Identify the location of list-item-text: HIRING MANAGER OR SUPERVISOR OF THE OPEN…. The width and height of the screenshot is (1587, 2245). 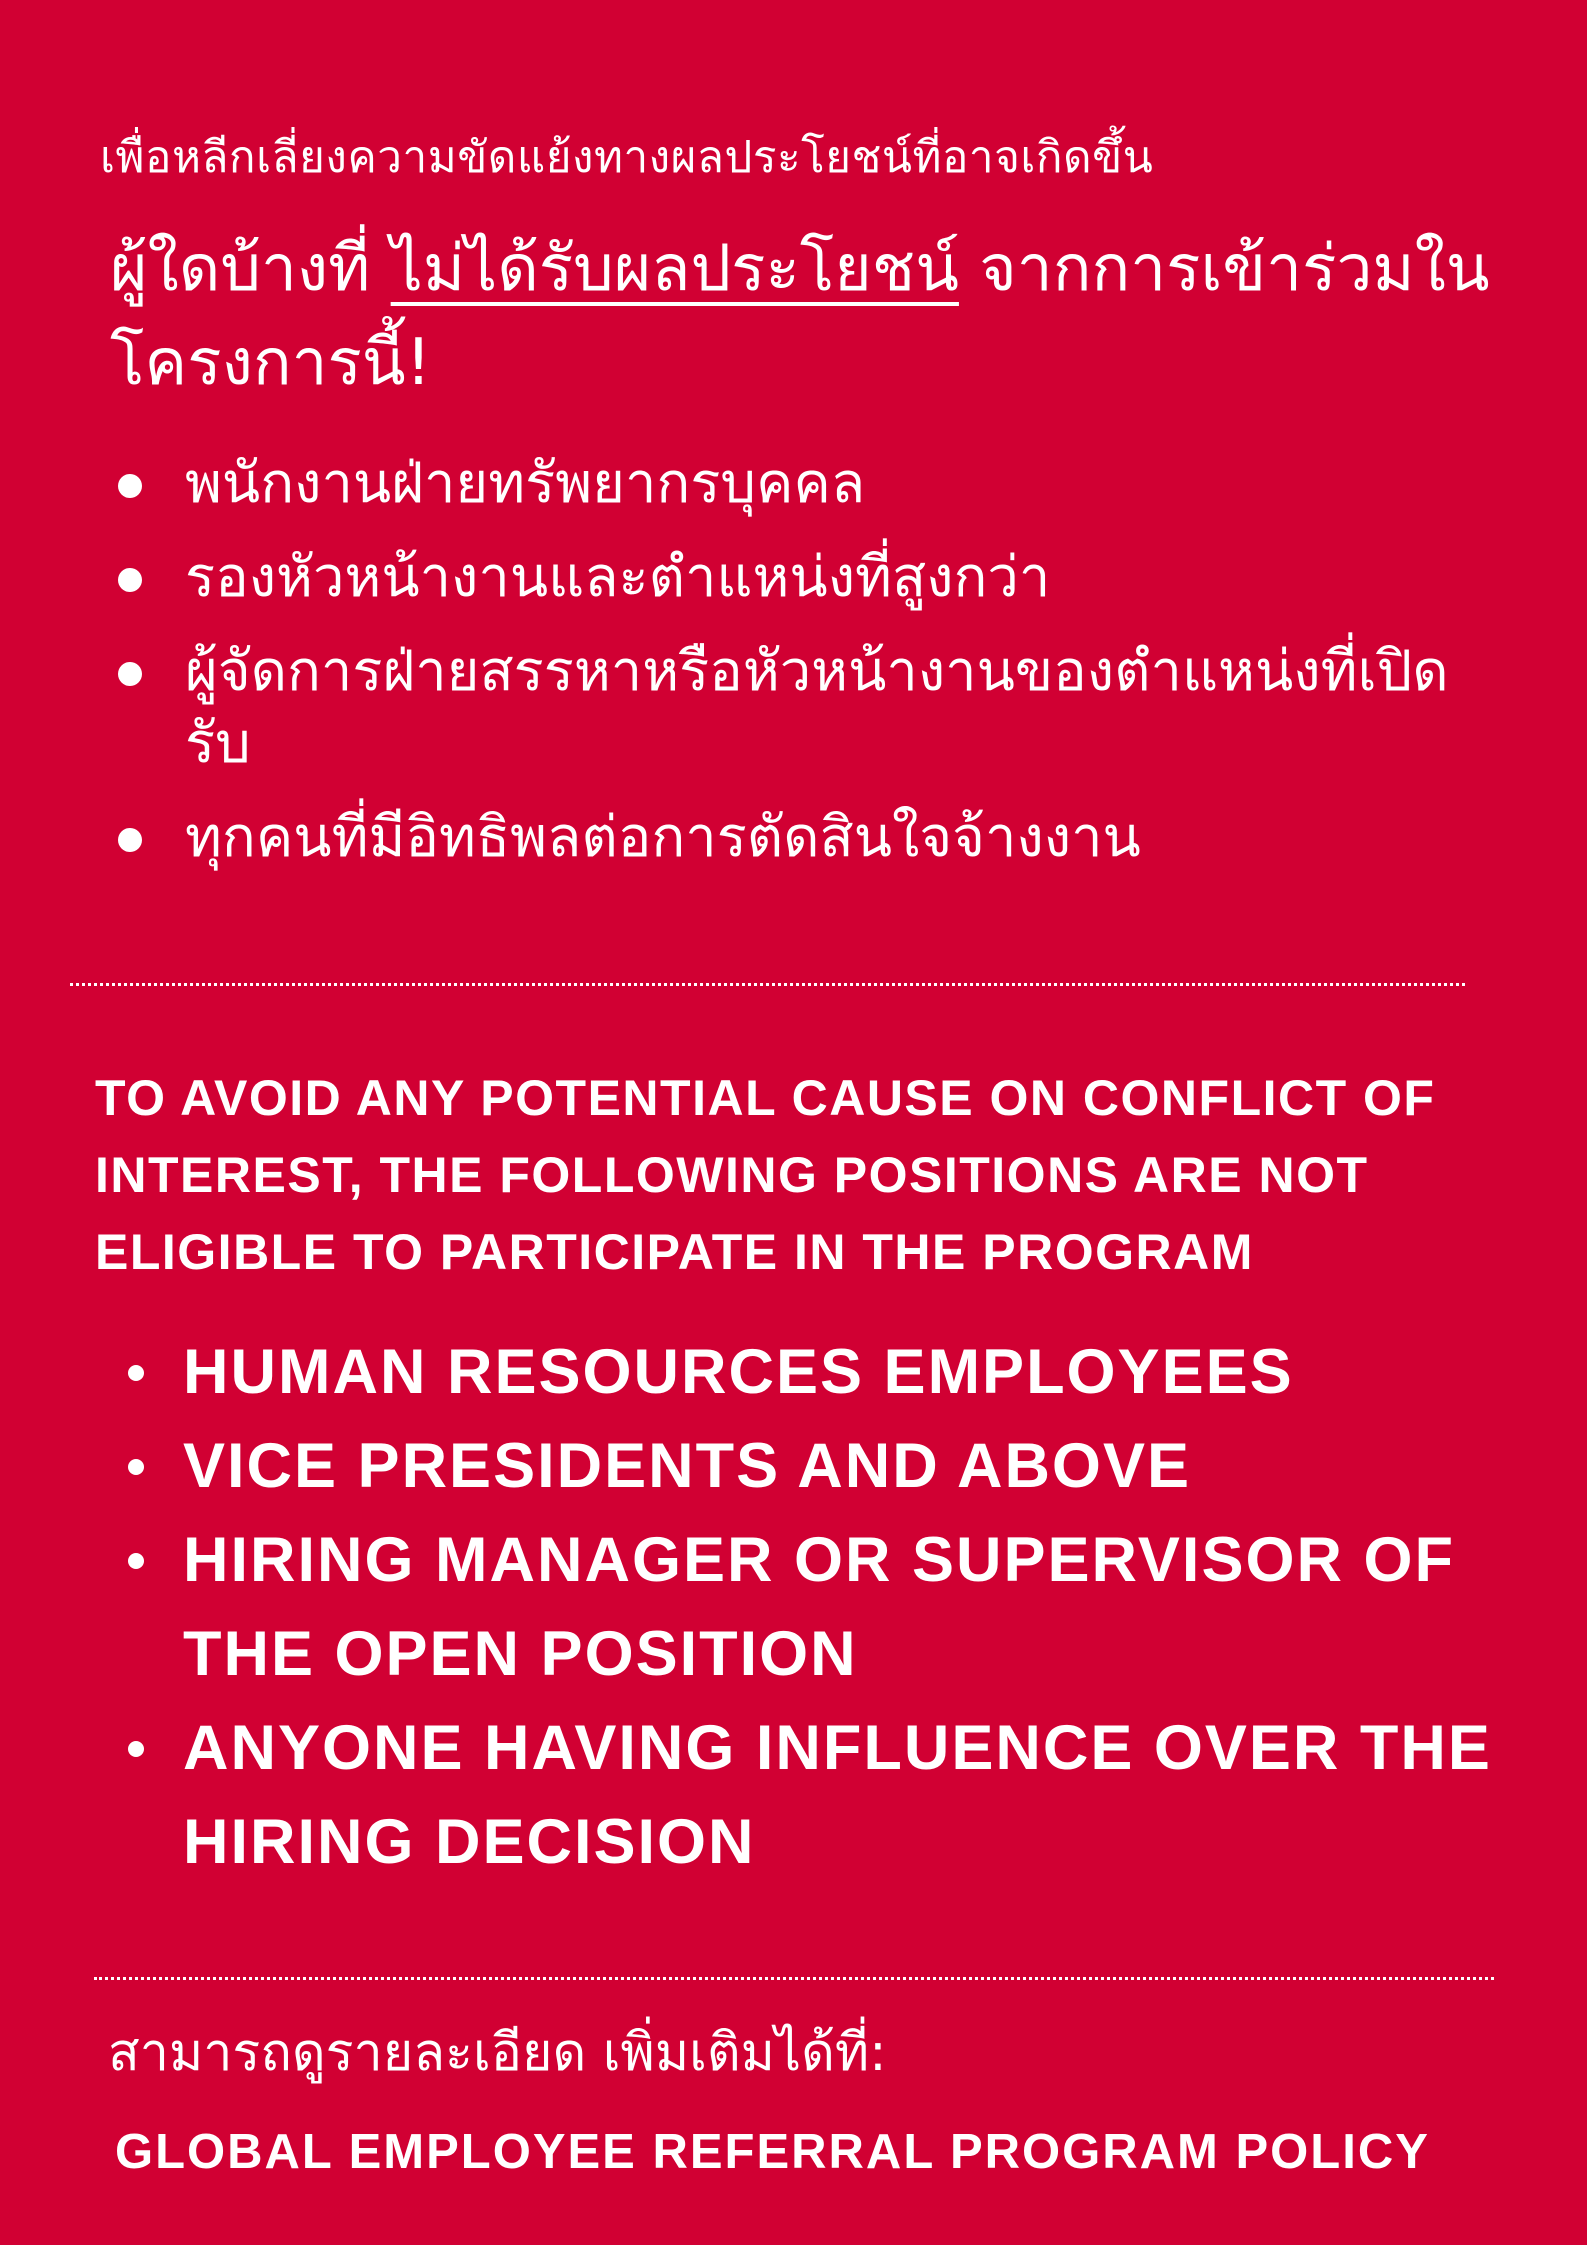
(819, 1607).